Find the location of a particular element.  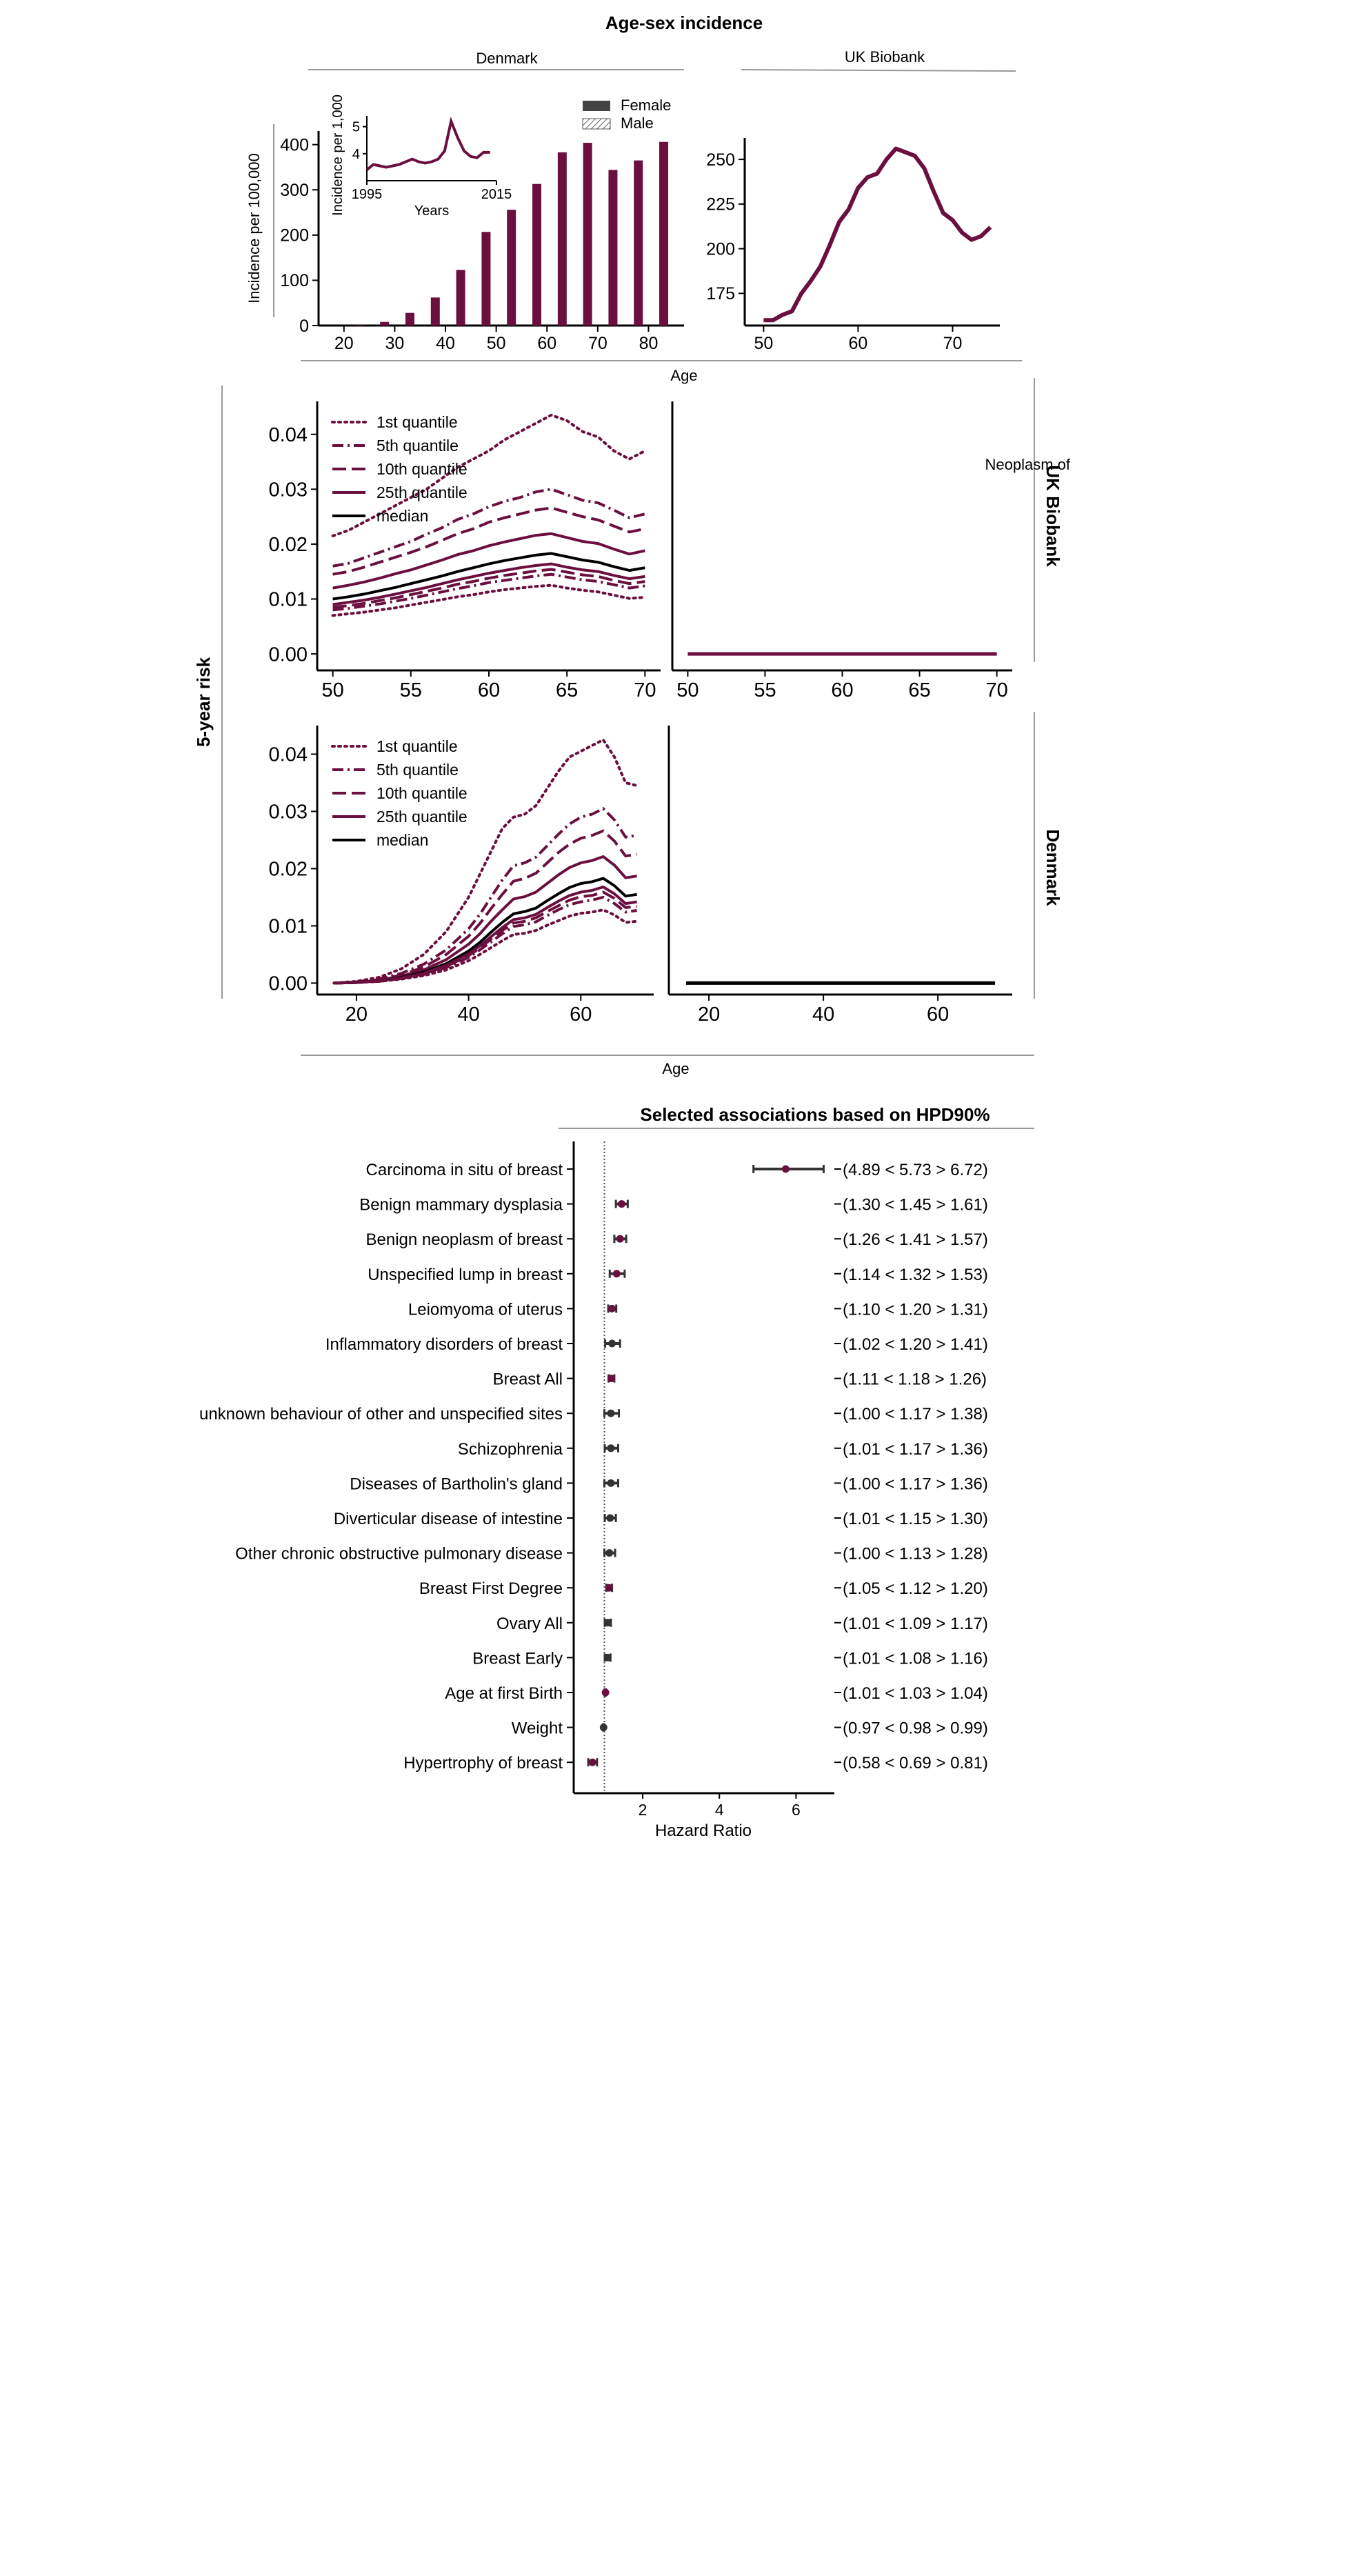

dk-bar-x-tick-label: 60 is located at coordinates (546, 343).